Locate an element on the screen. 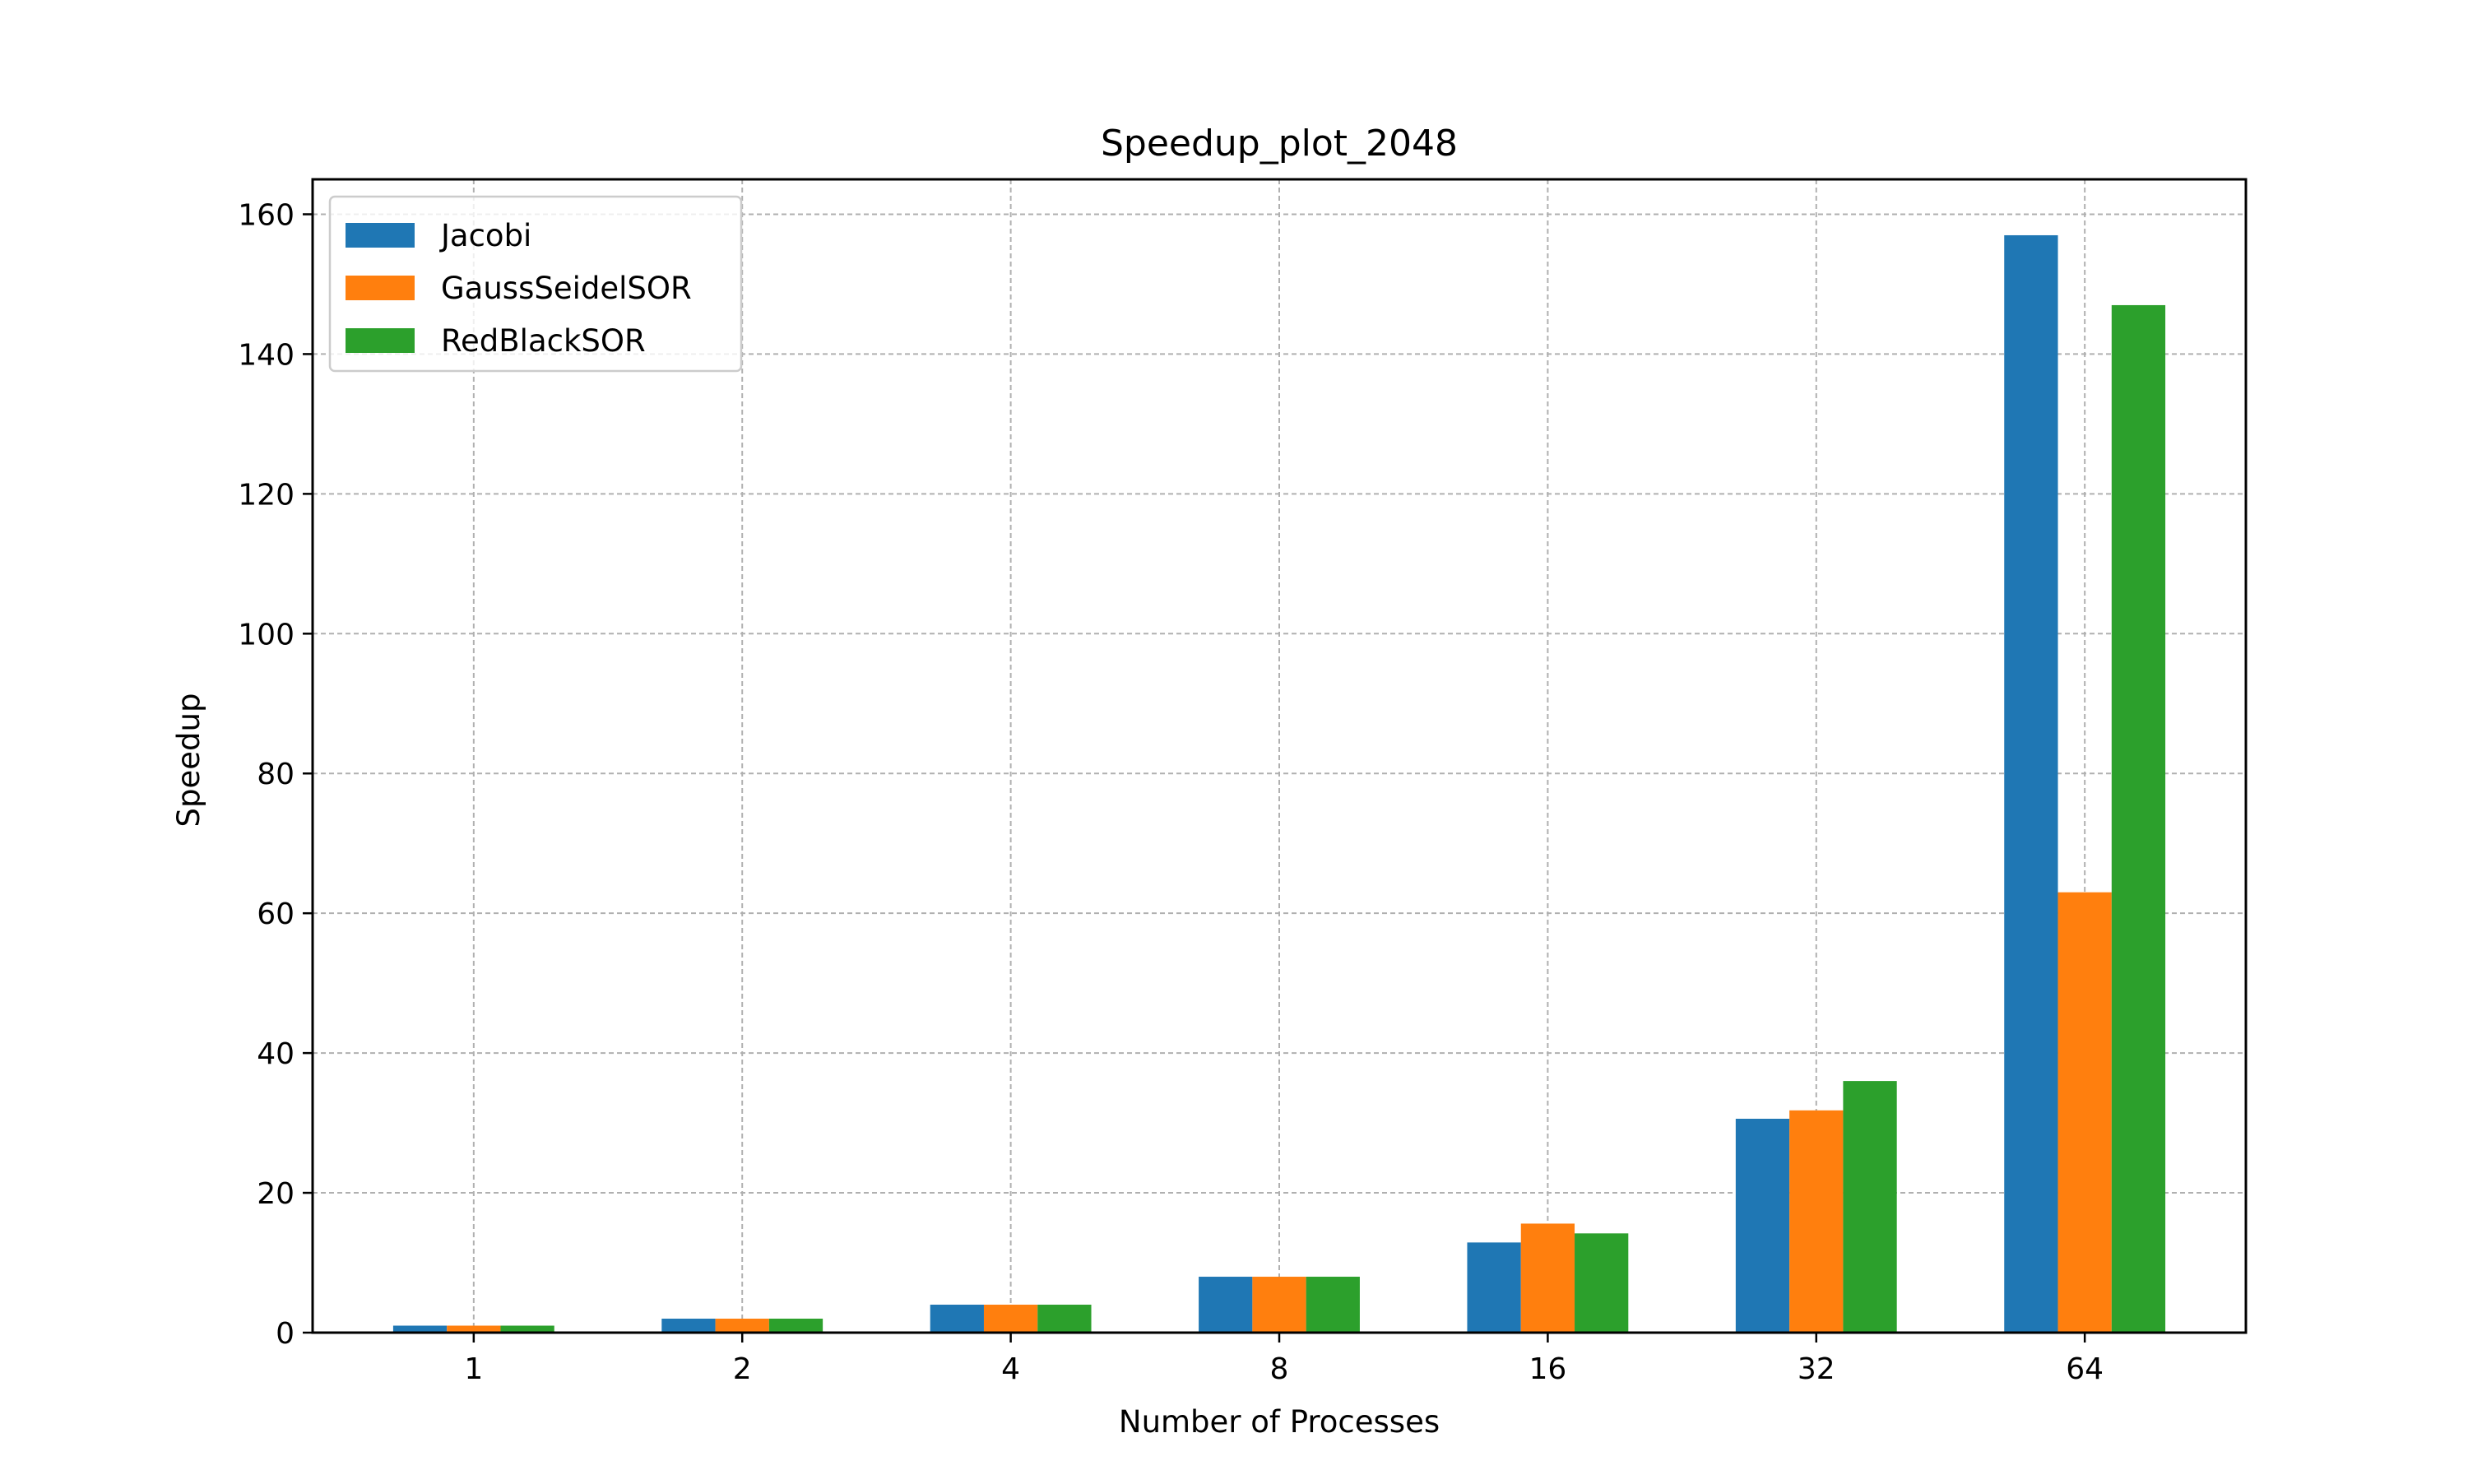  legend-swatch-jacobi is located at coordinates (380, 235).